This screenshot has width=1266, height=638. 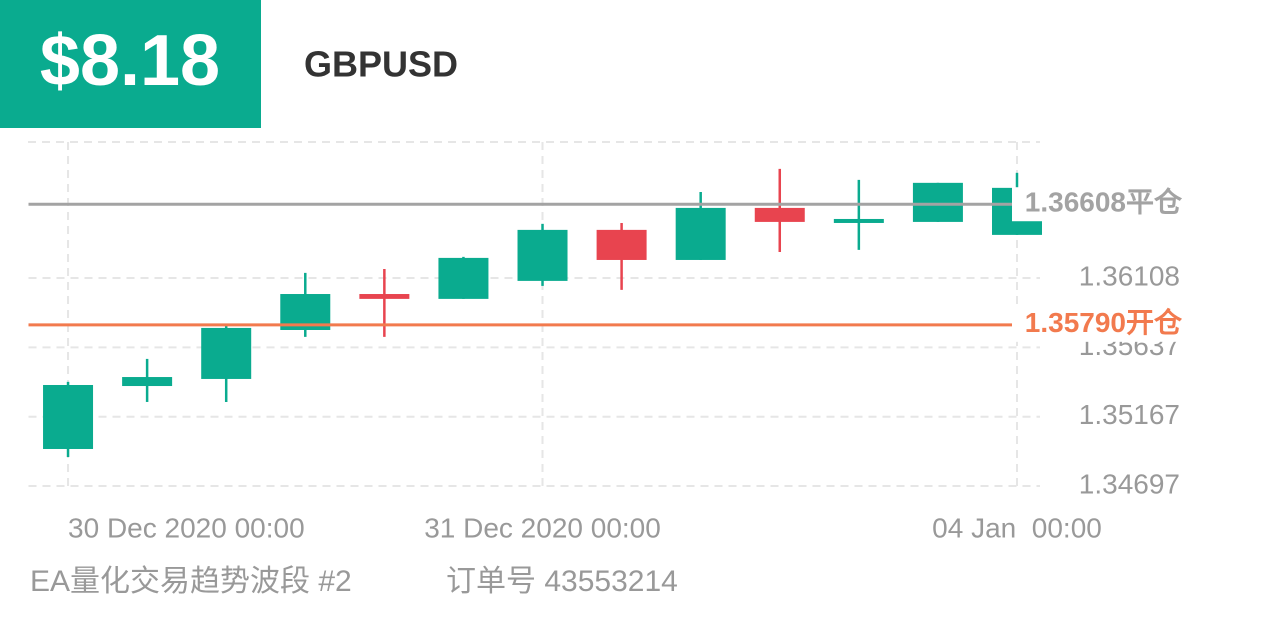 I want to click on x-tick-label: 30 Dec 2020 00:00, so click(x=186, y=527).